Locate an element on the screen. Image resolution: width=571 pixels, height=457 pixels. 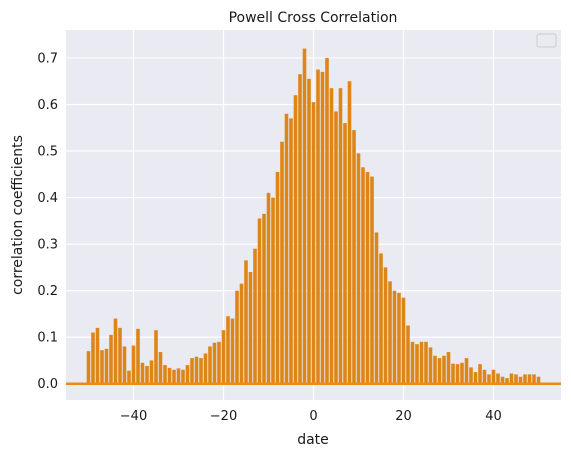
x-axis-label: date is located at coordinates (313, 440).